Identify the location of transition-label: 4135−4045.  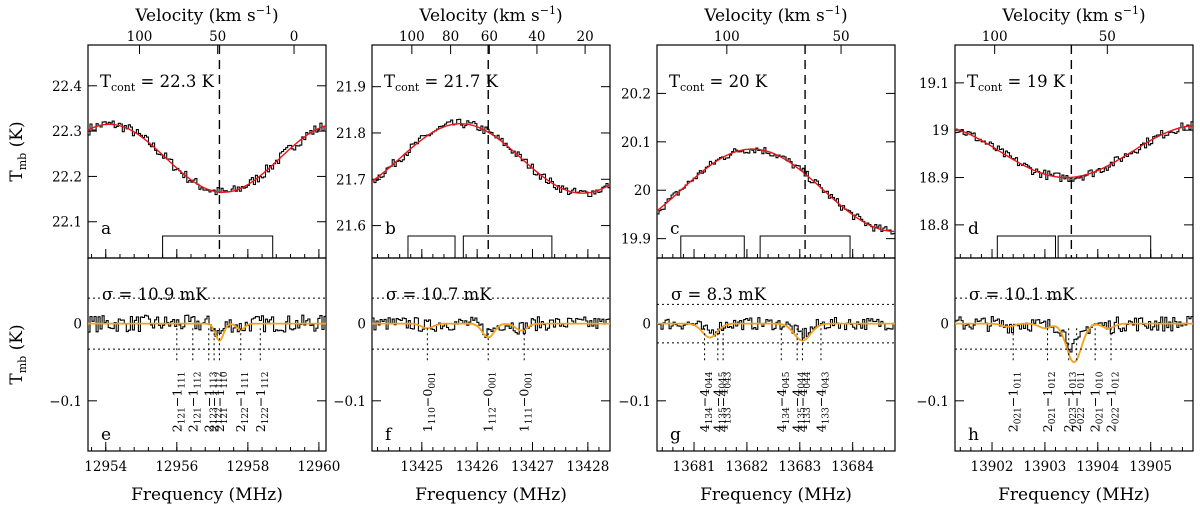
(719, 401).